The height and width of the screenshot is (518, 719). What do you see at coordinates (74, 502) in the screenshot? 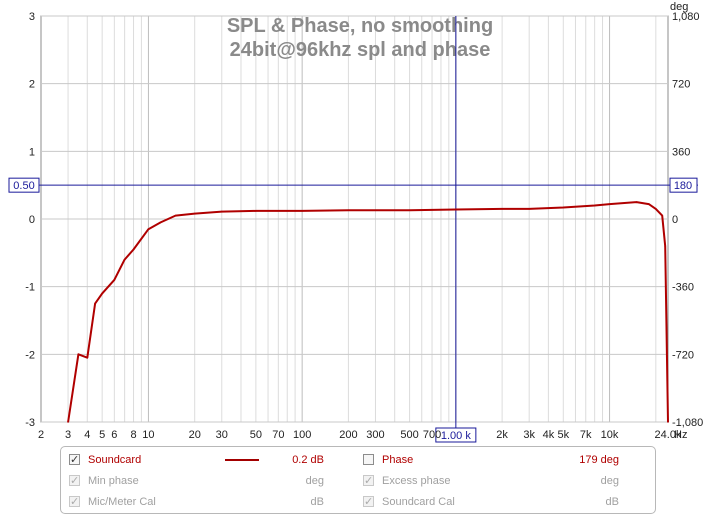
I see `mic-meter-cal-checkbox` at bounding box center [74, 502].